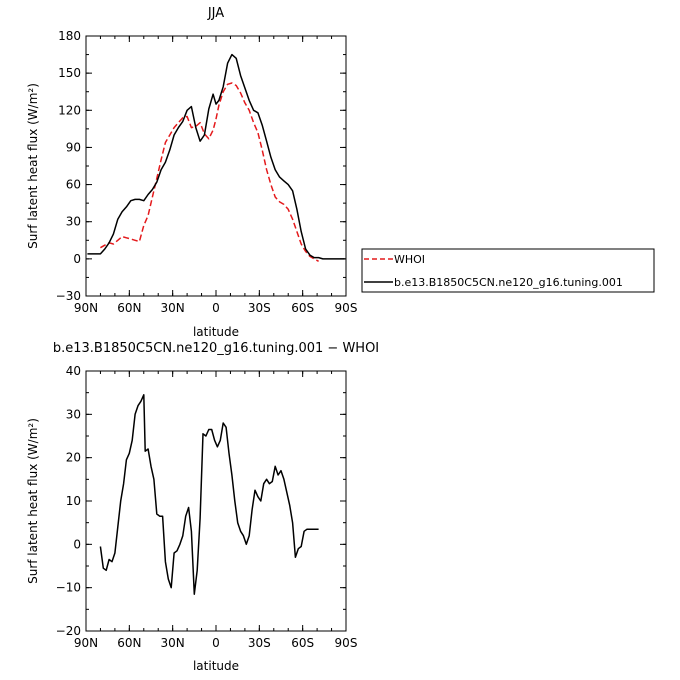  Describe the element at coordinates (73, 147) in the screenshot. I see `chart-top-y-tick-label: 90` at that location.